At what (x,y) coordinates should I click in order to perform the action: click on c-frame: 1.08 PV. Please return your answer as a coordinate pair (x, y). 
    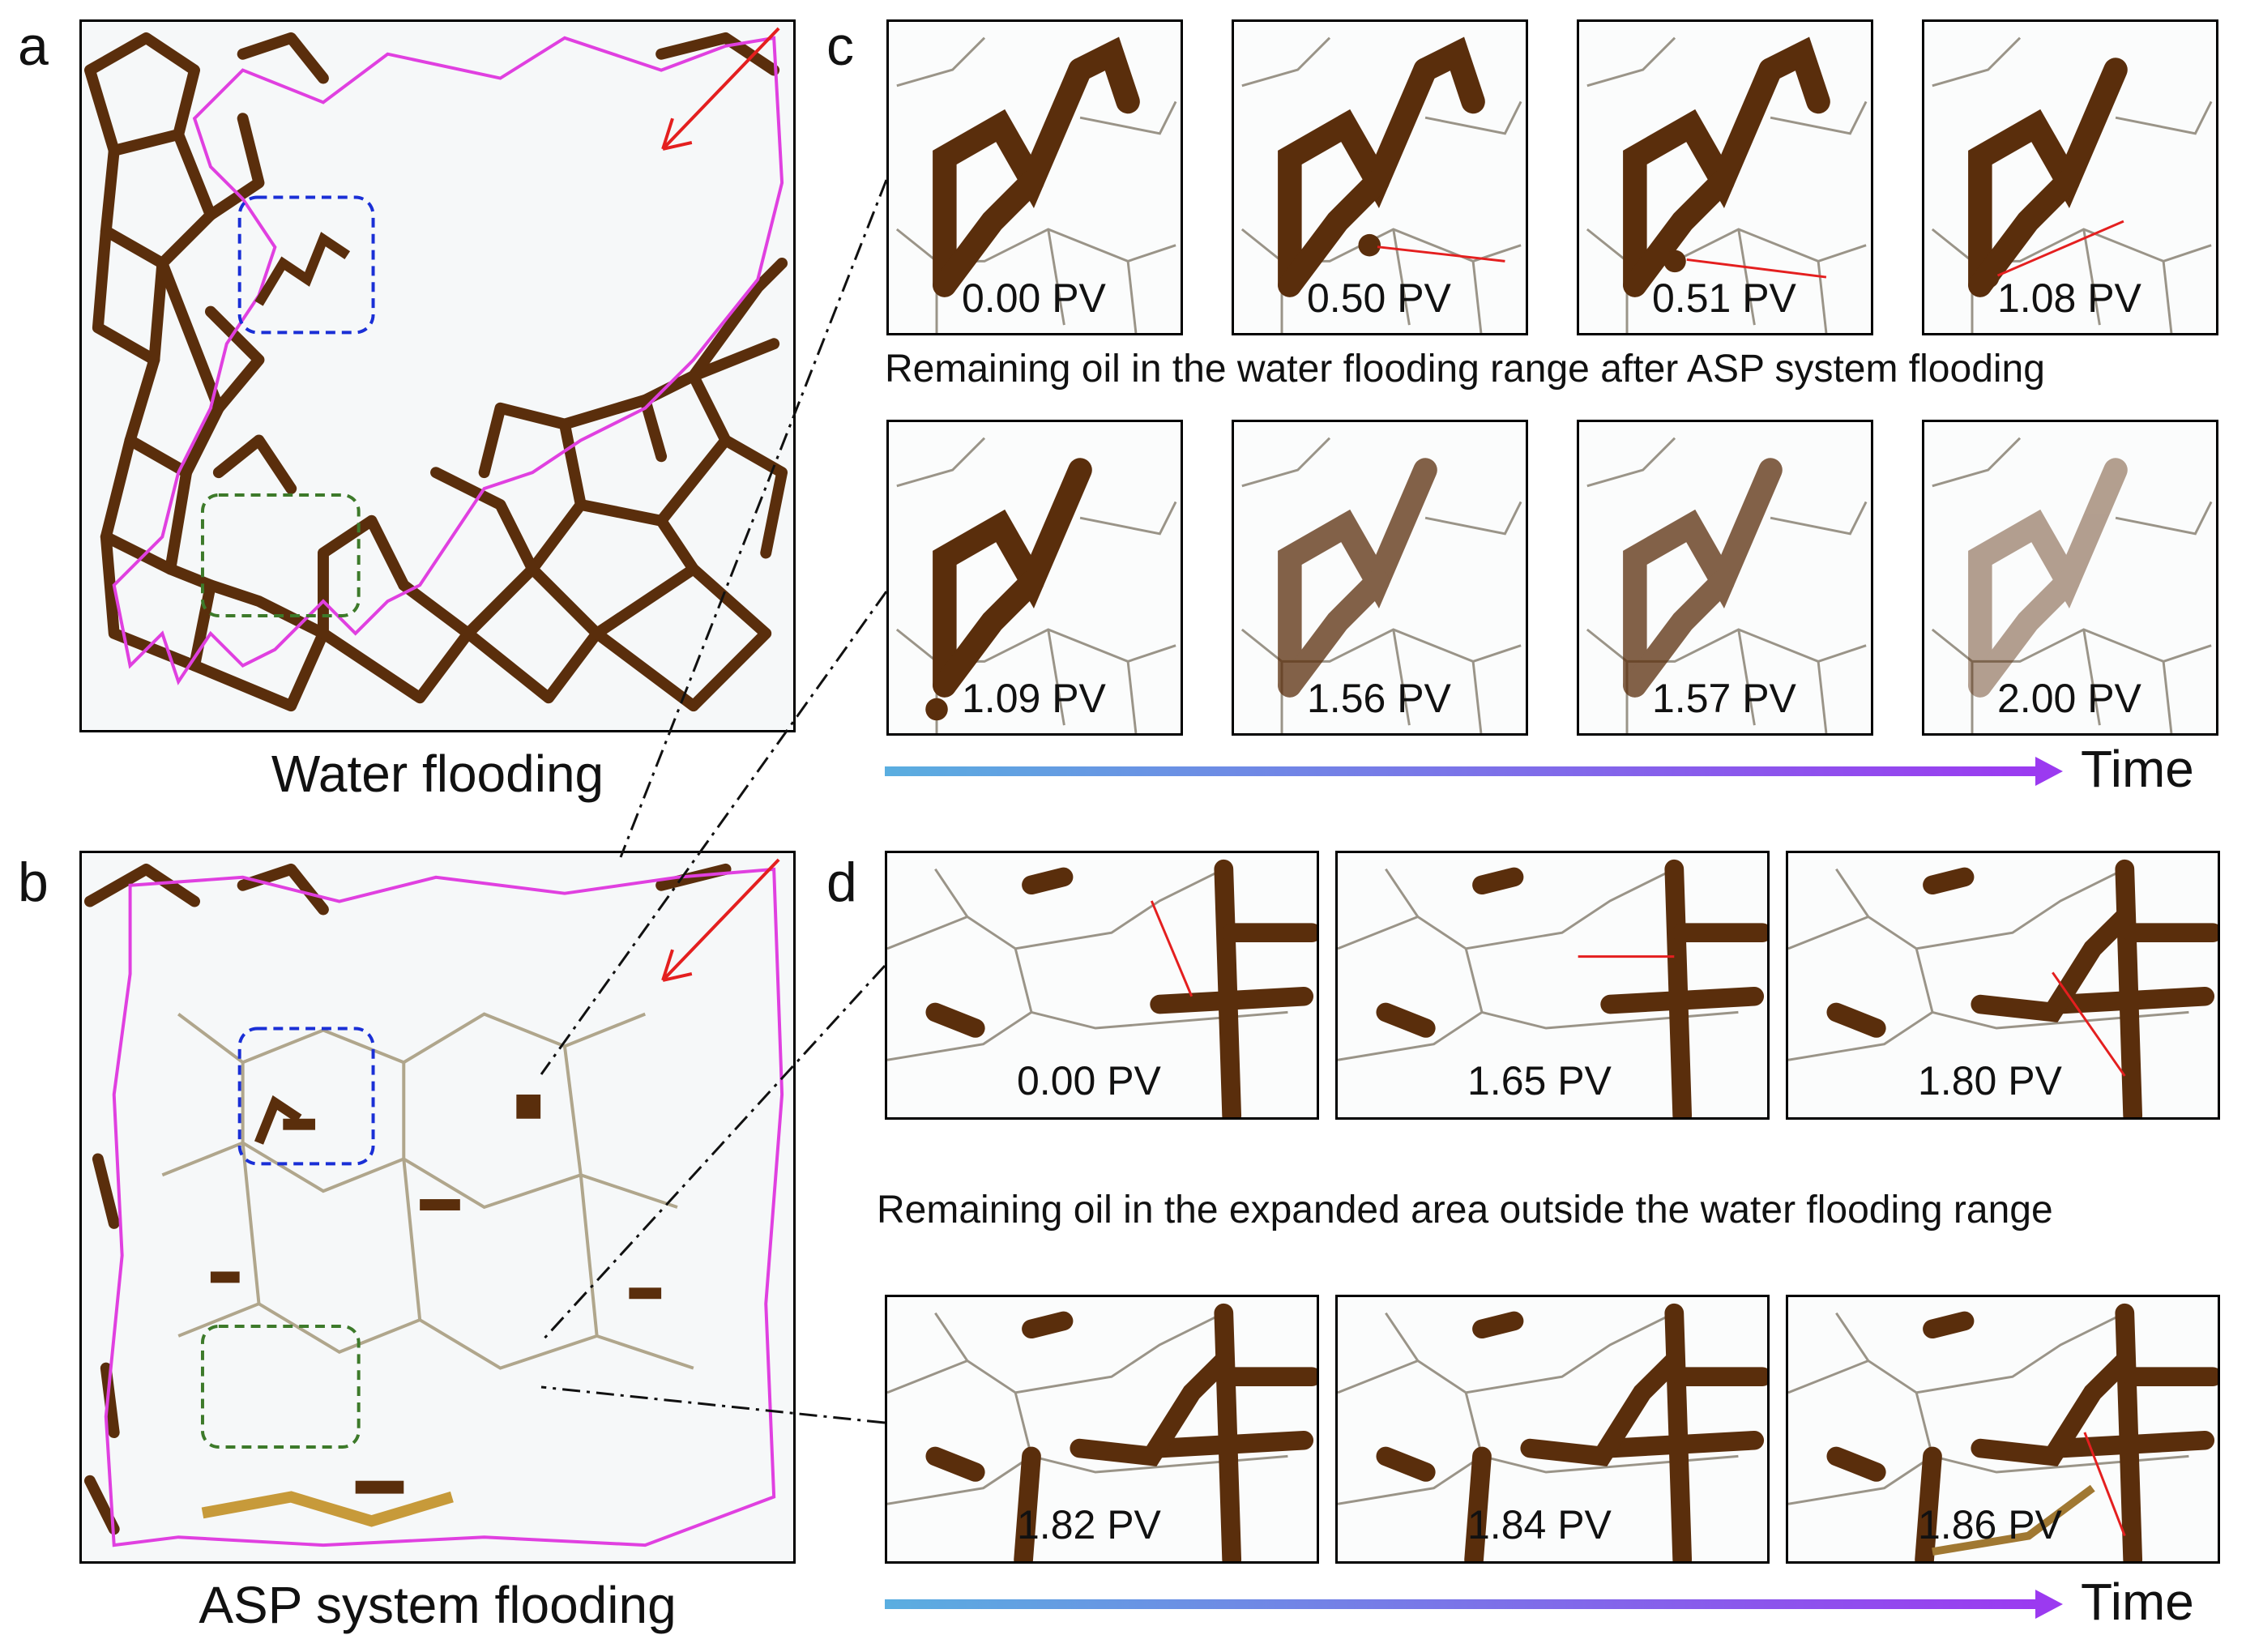
    Looking at the image, I should click on (2070, 177).